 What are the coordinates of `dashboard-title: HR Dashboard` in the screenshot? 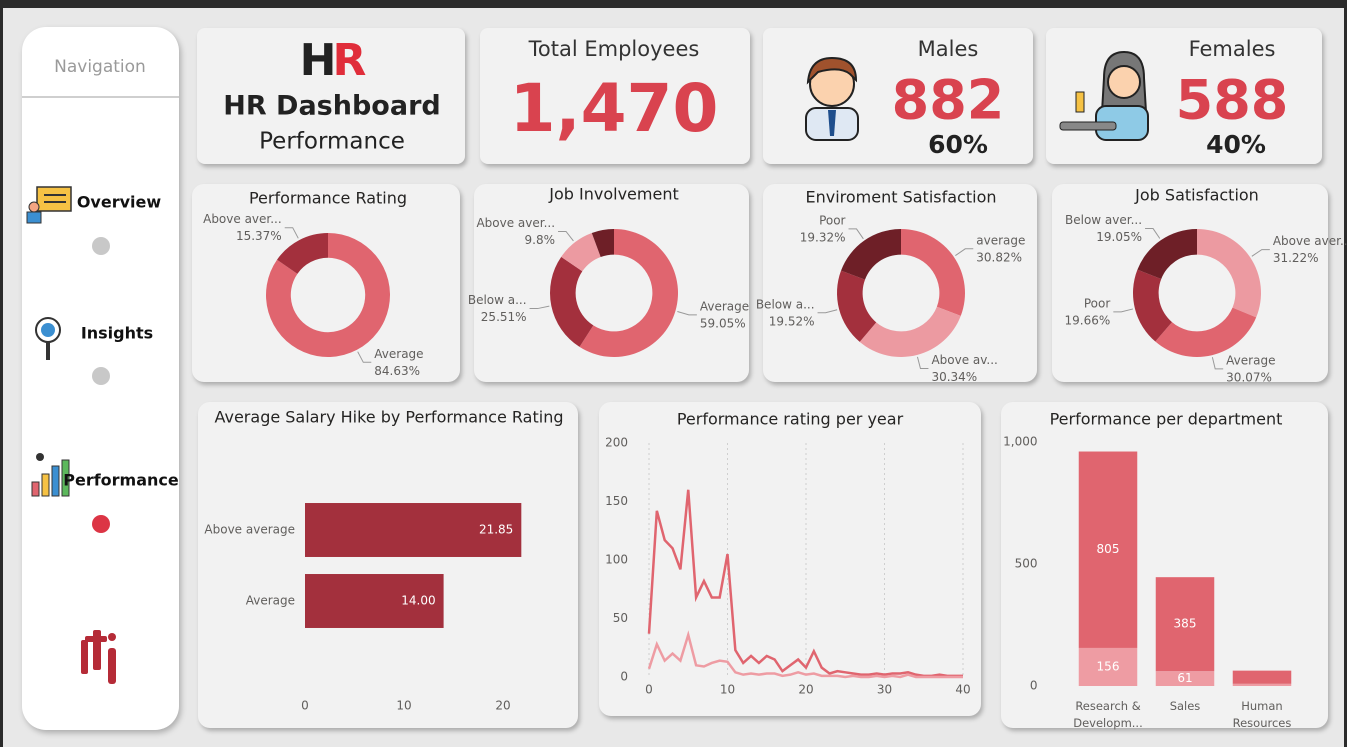 It's located at (331, 106).